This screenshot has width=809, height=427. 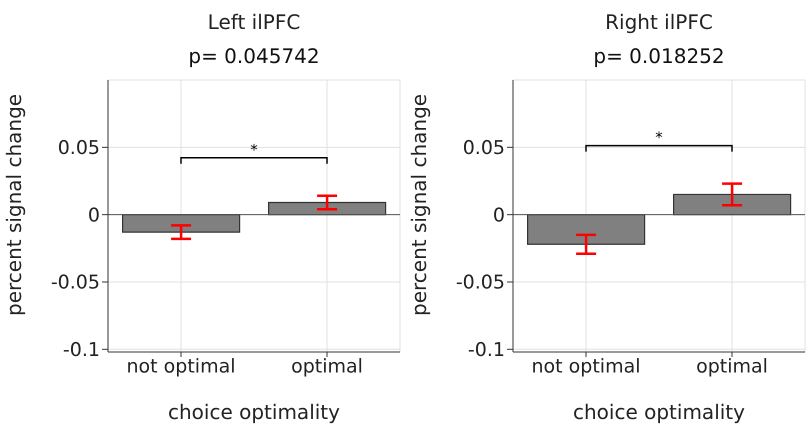 I want to click on chart-title: Left ilPFC, so click(x=254, y=22).